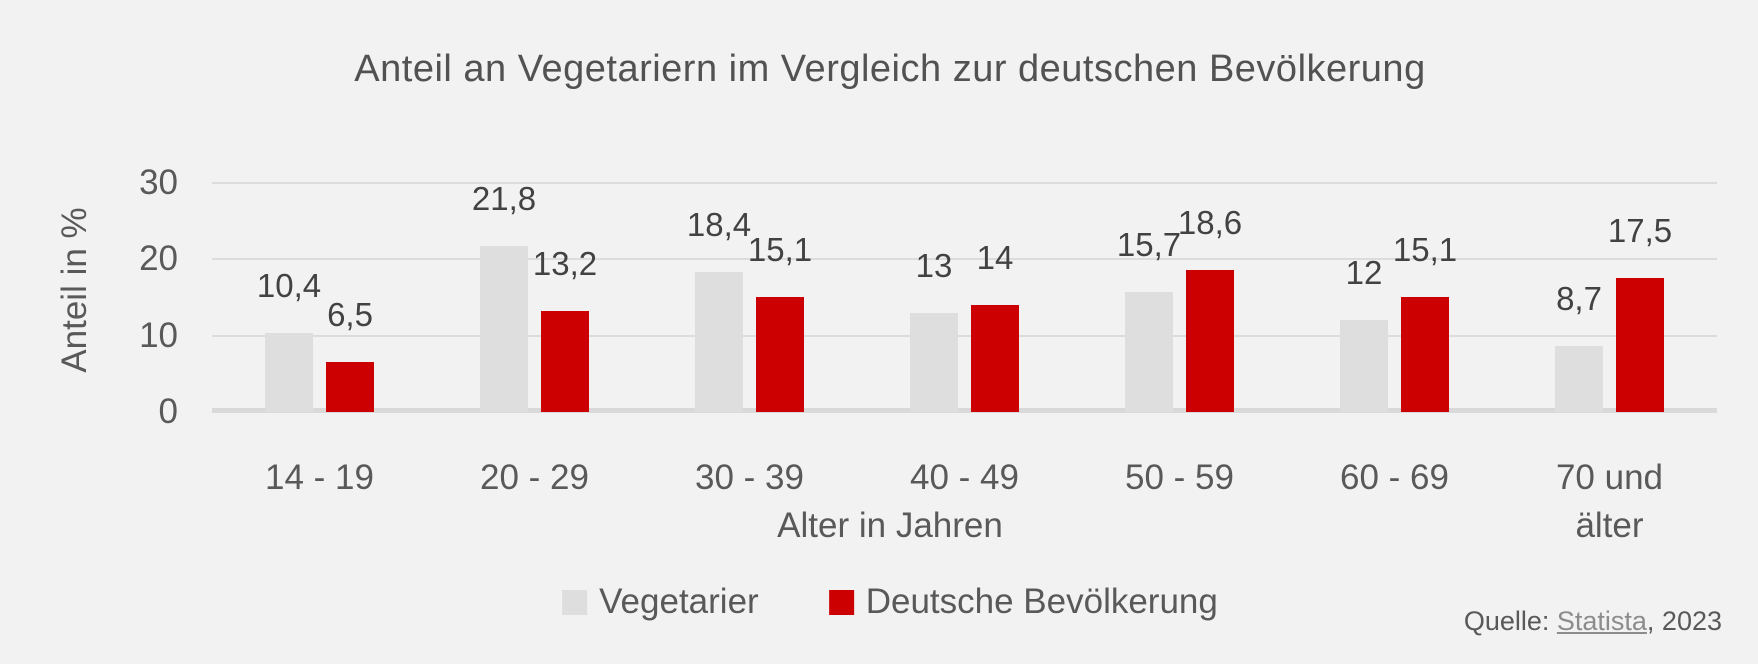 The width and height of the screenshot is (1758, 664). I want to click on source-link-statista: Statista, so click(1601, 621).